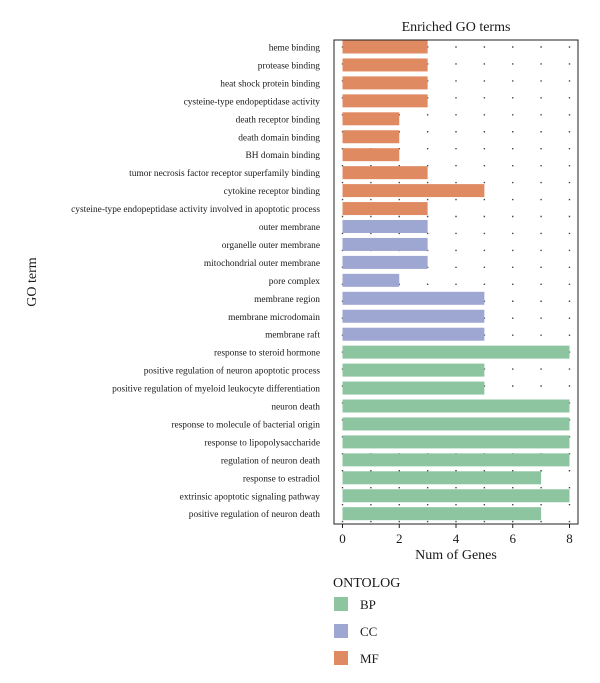  I want to click on legend-label: CC, so click(368, 631).